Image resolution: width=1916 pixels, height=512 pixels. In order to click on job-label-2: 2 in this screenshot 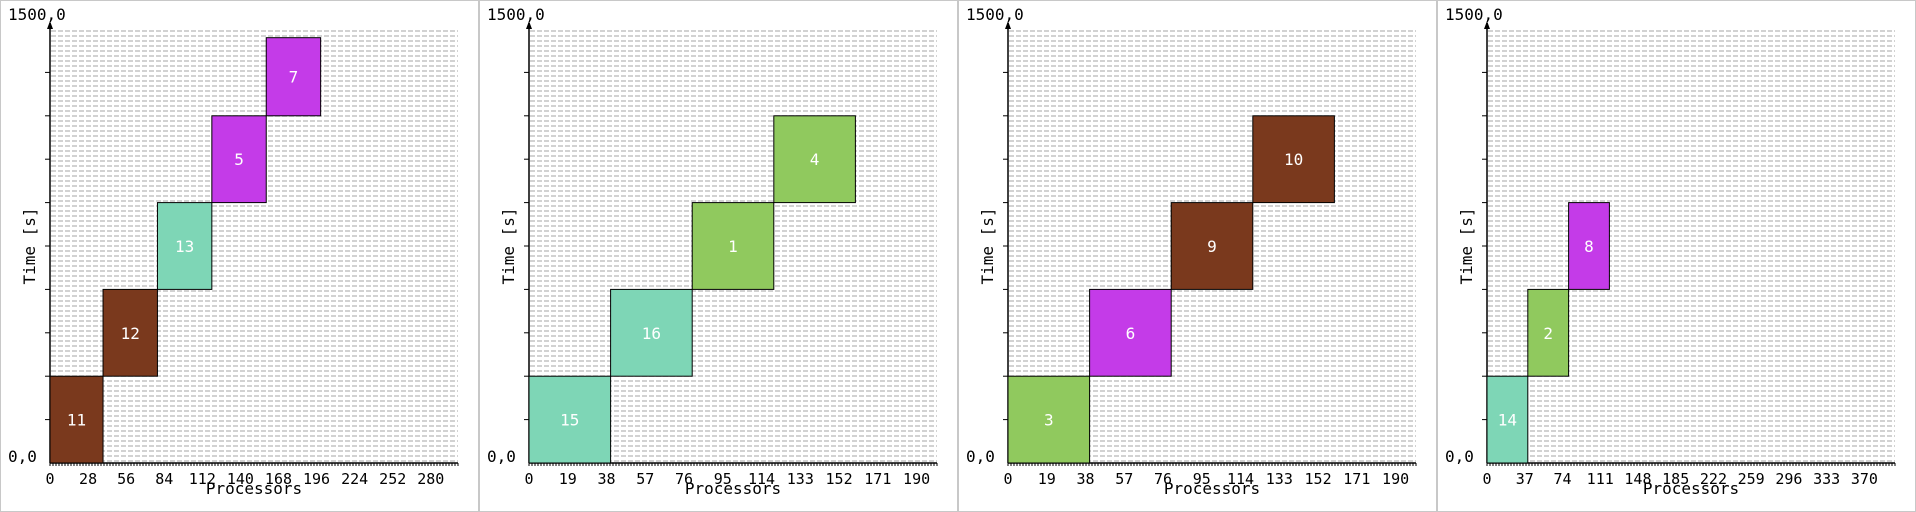, I will do `click(1548, 333)`.